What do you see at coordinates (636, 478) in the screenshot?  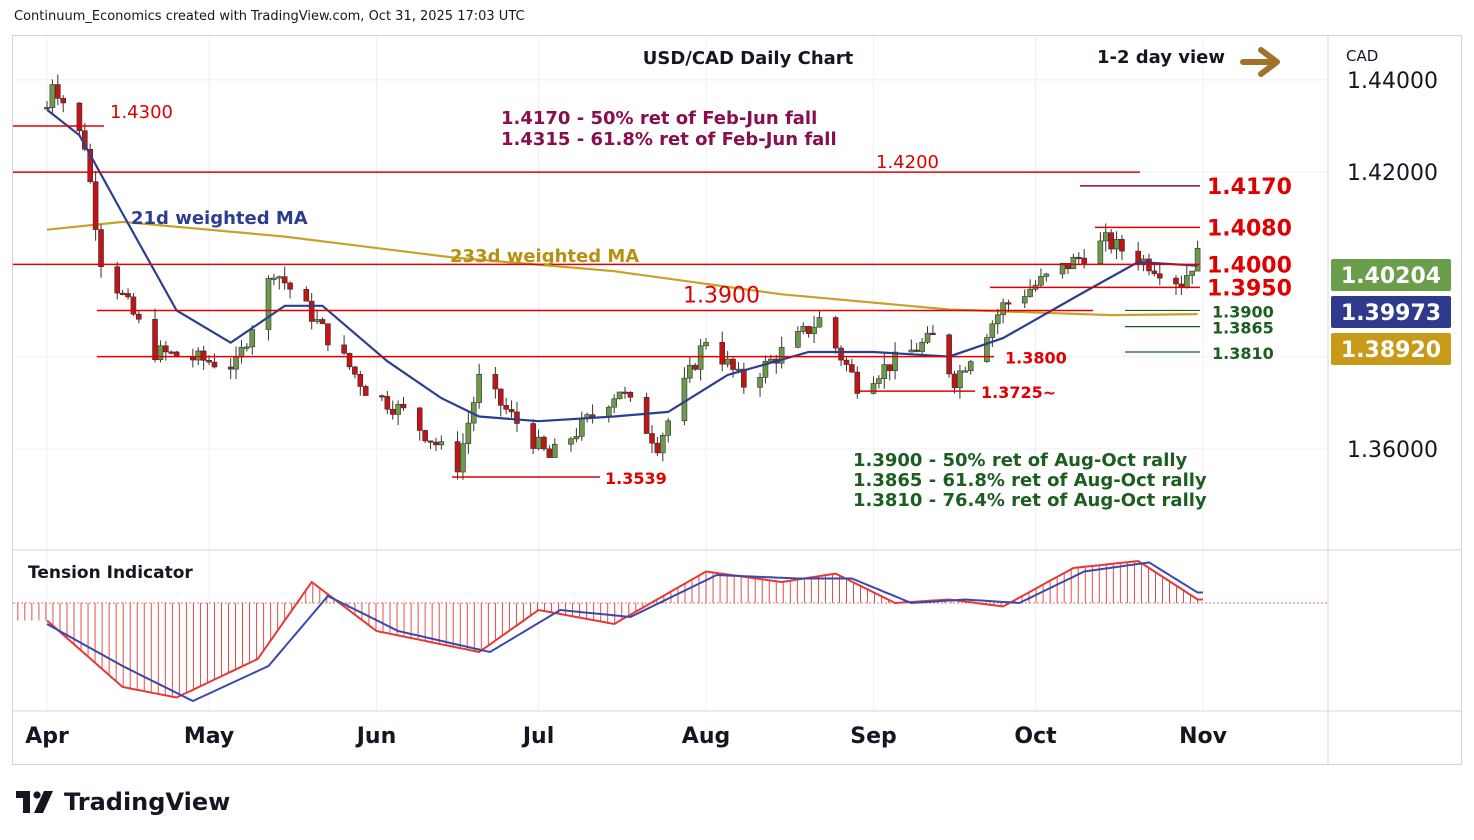 I see `level-label: 1.3539` at bounding box center [636, 478].